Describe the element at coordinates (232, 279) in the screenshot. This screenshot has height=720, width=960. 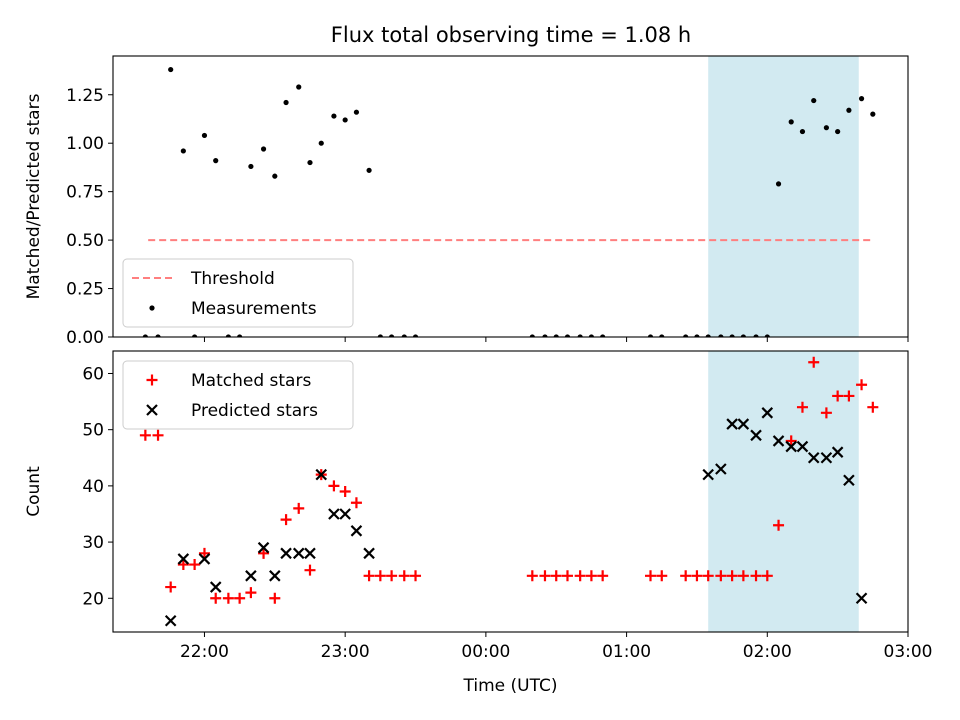
I see `legend-label: Threshold` at that location.